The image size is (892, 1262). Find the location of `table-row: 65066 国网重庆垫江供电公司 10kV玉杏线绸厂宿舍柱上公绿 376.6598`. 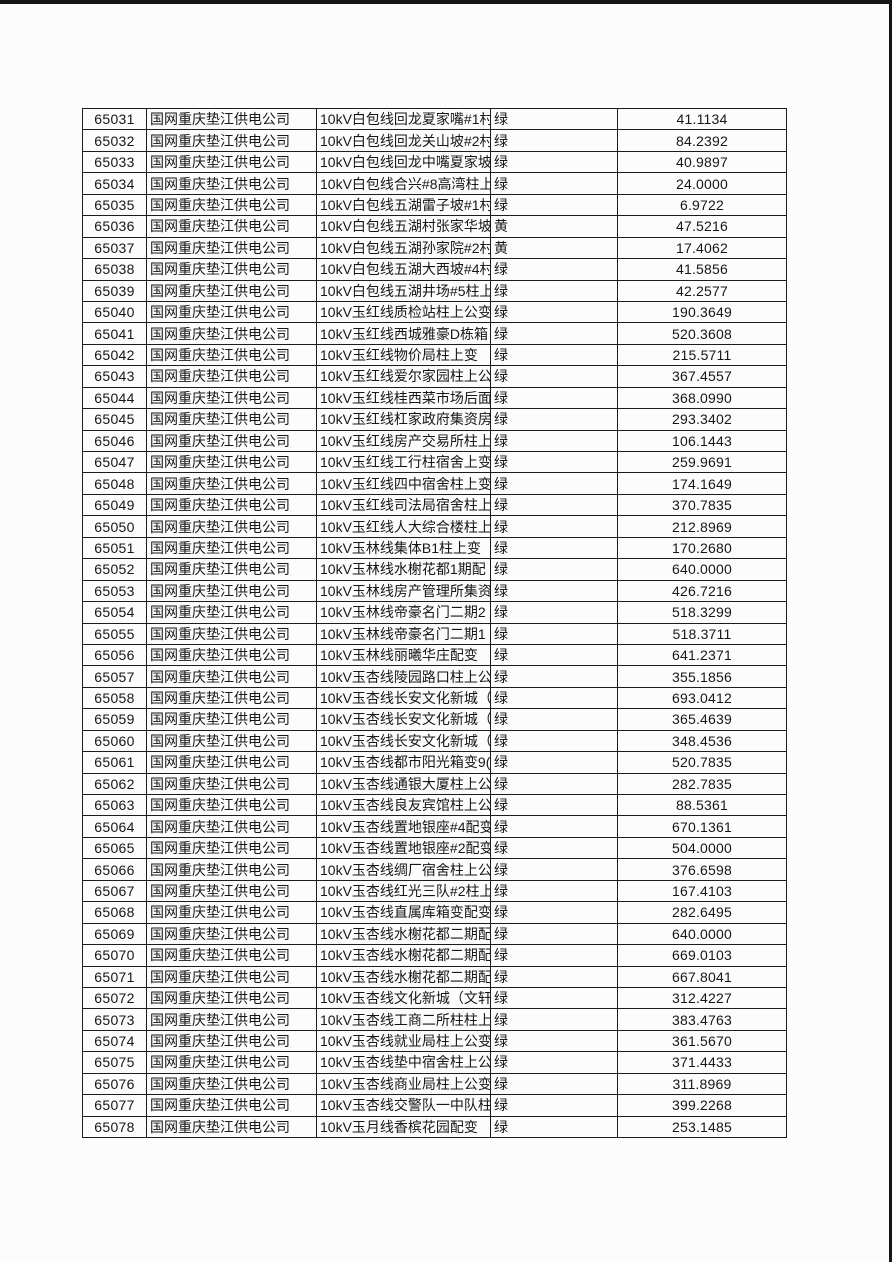

table-row: 65066 国网重庆垫江供电公司 10kV玉杏线绸厂宿舍柱上公绿 376.6598 is located at coordinates (434, 869).